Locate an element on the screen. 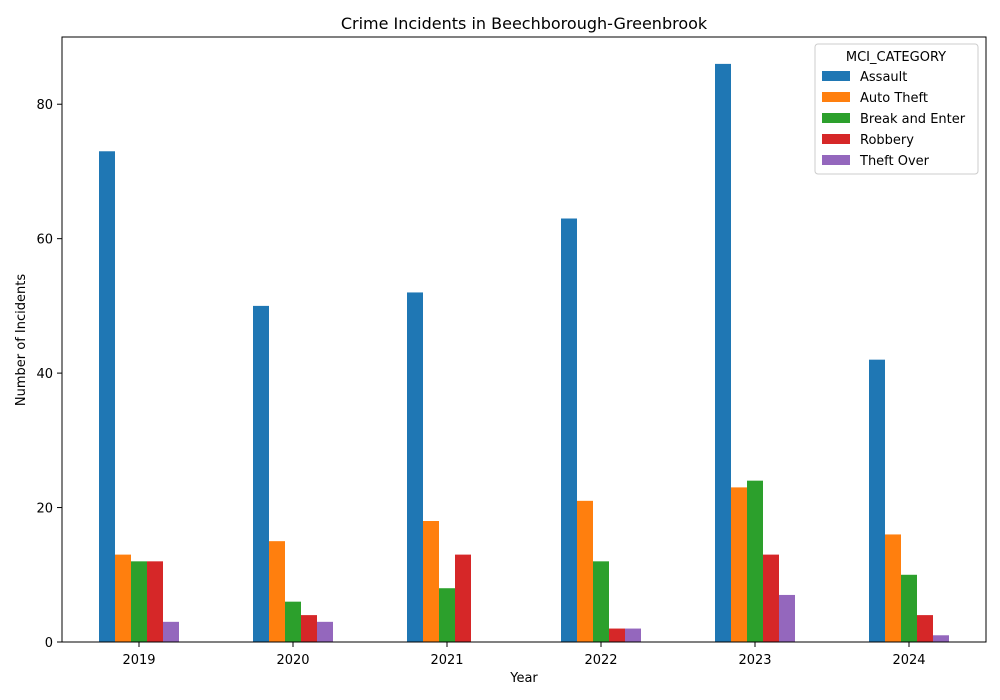  x-tick-label: 2024 is located at coordinates (908, 660).